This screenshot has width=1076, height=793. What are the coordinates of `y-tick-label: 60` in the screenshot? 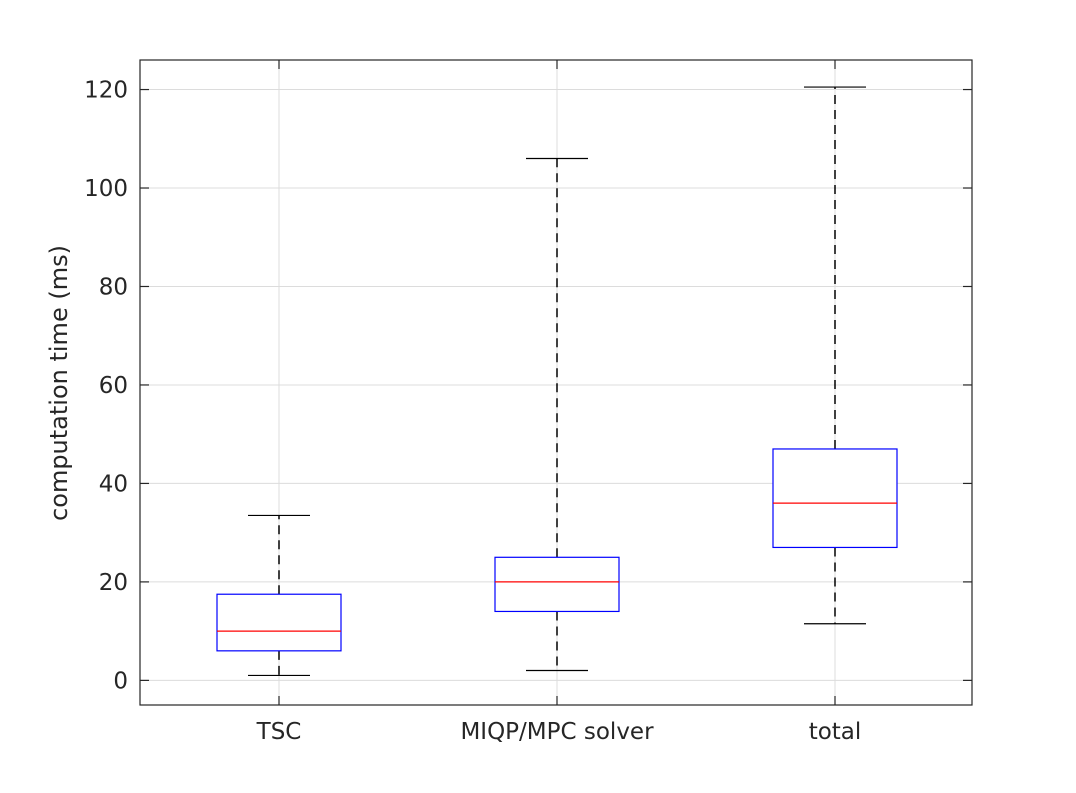 It's located at (113, 386).